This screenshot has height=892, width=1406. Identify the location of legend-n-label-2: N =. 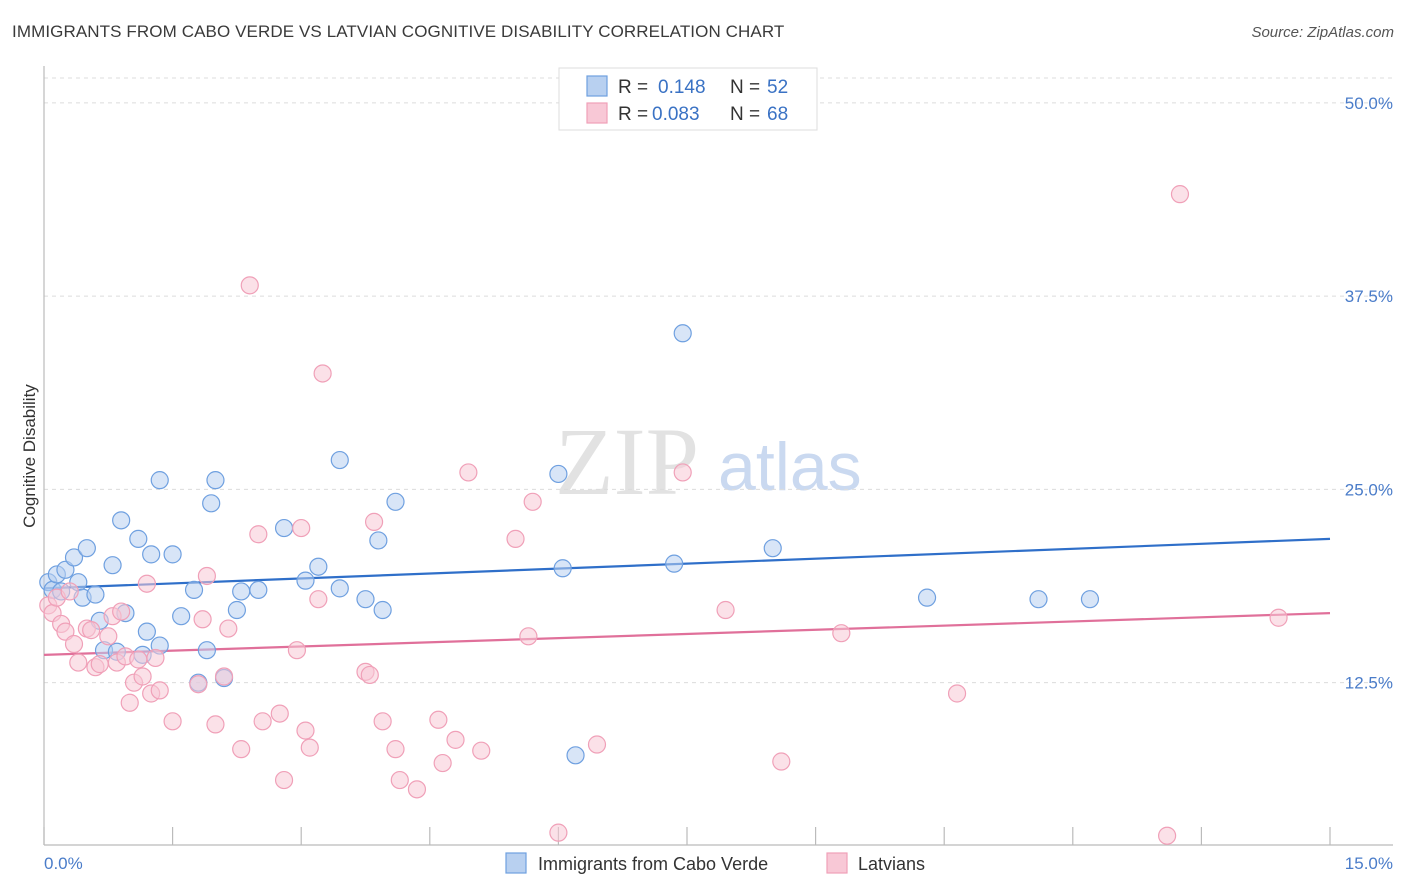
(745, 114).